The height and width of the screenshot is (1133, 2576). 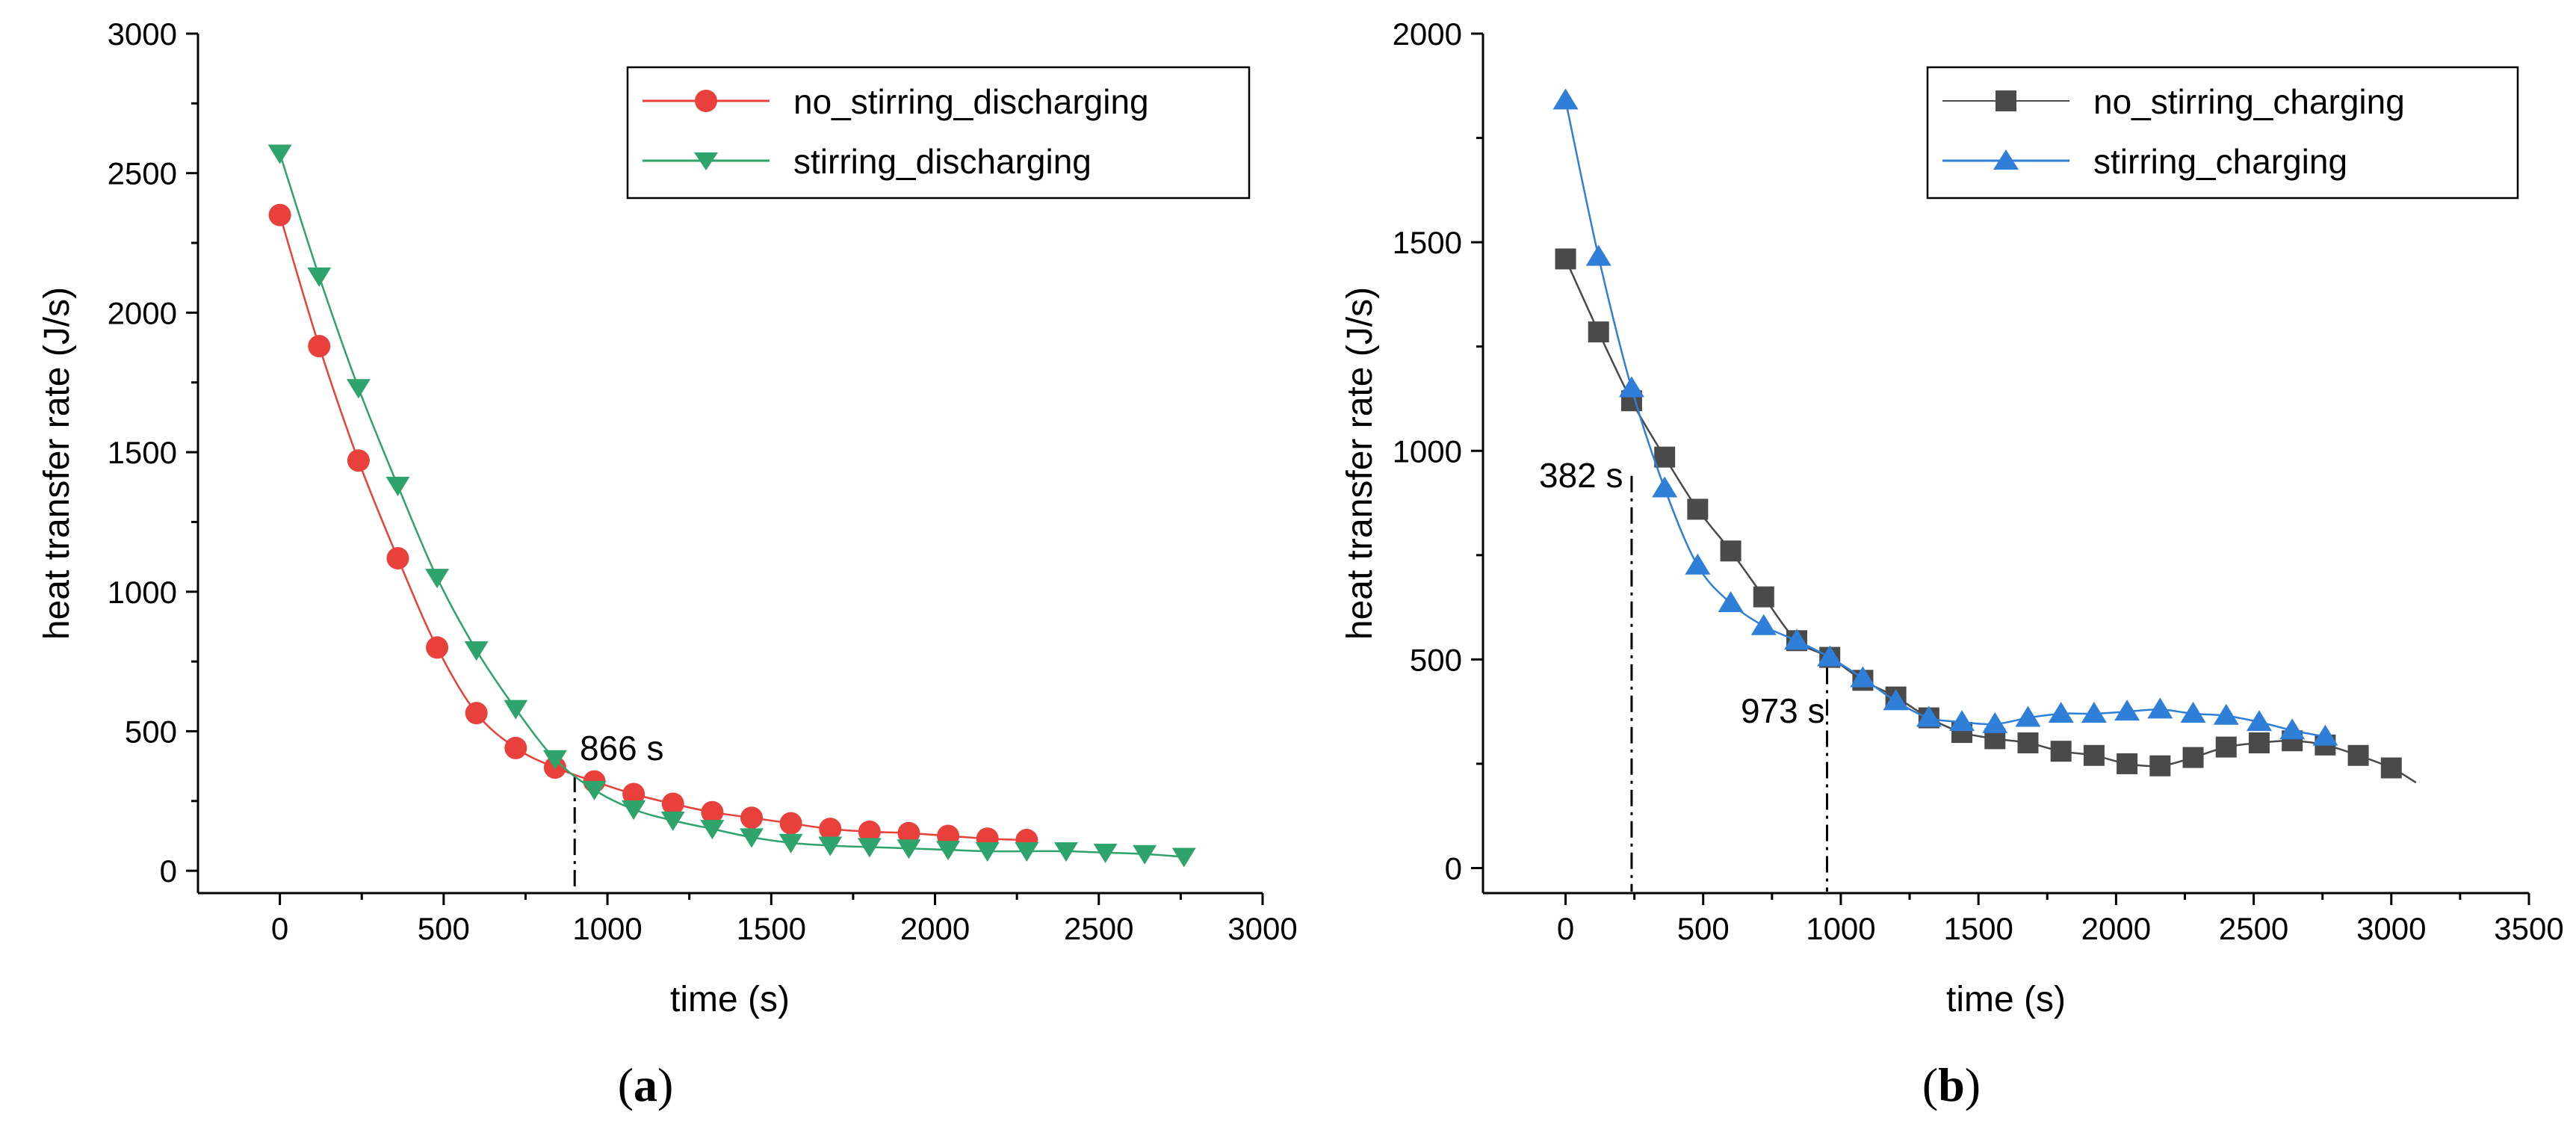 I want to click on legend-marker-no-stirring-charging, so click(x=2006, y=100).